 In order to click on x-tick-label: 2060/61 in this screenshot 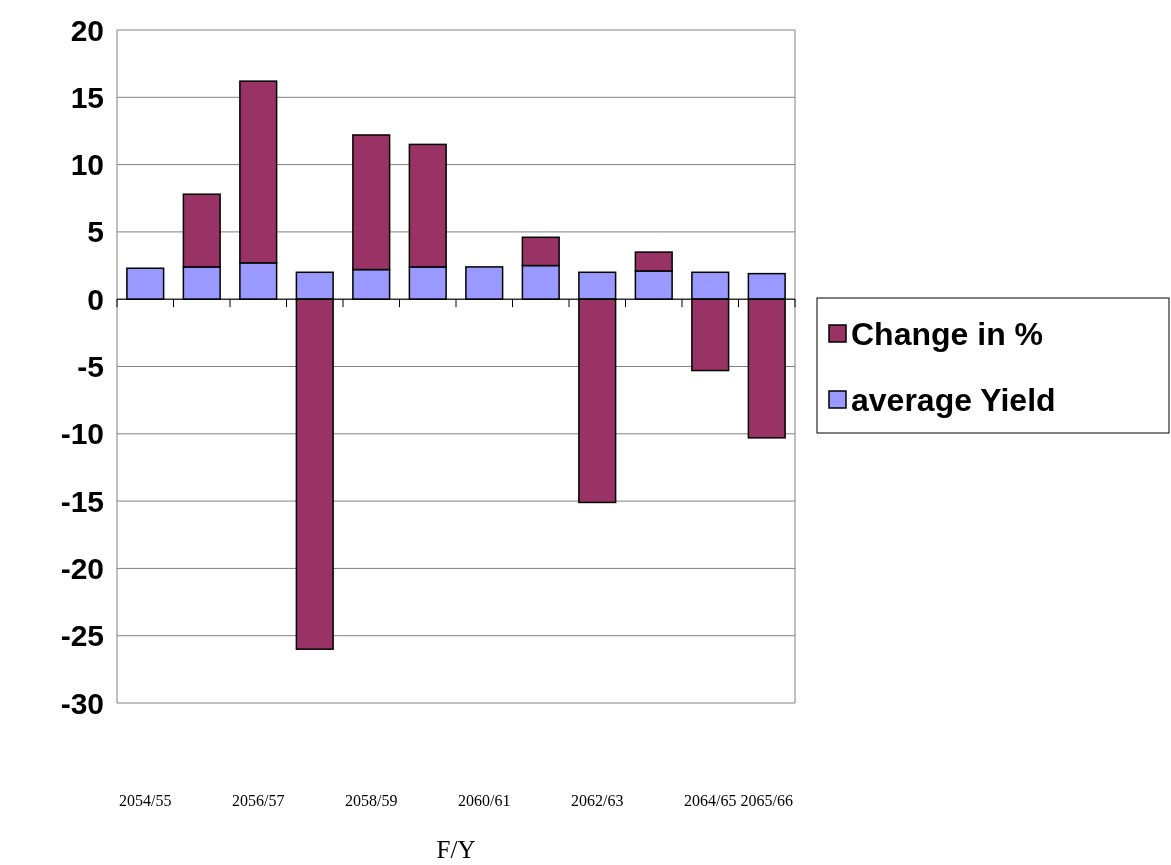, I will do `click(484, 800)`.